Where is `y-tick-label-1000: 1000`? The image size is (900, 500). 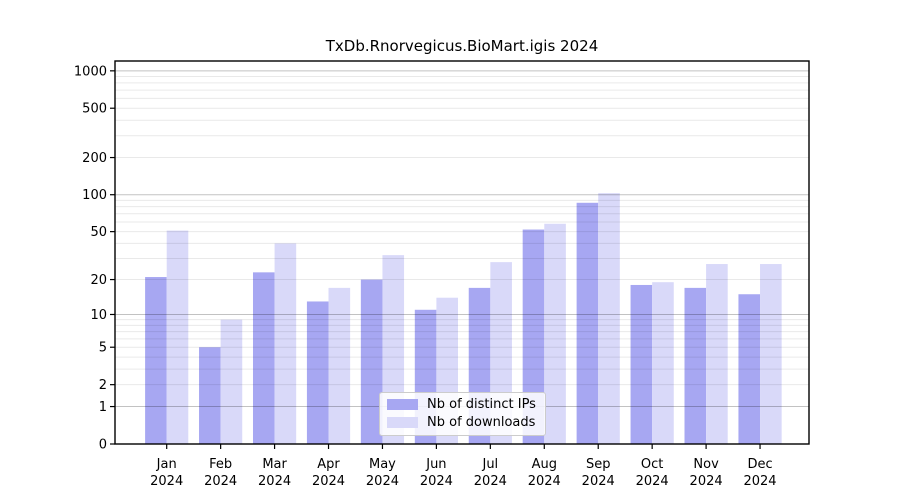
y-tick-label-1000: 1000 is located at coordinates (90, 71).